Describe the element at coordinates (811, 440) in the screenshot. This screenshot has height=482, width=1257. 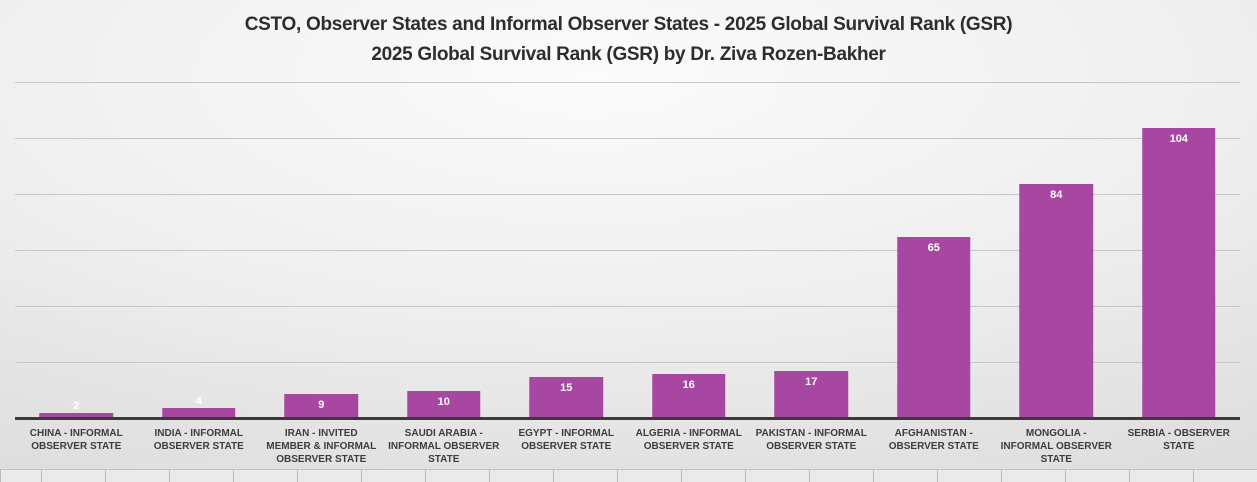
I see `category-label: PAKISTAN - INFORMAL OBSERVER STATE` at that location.